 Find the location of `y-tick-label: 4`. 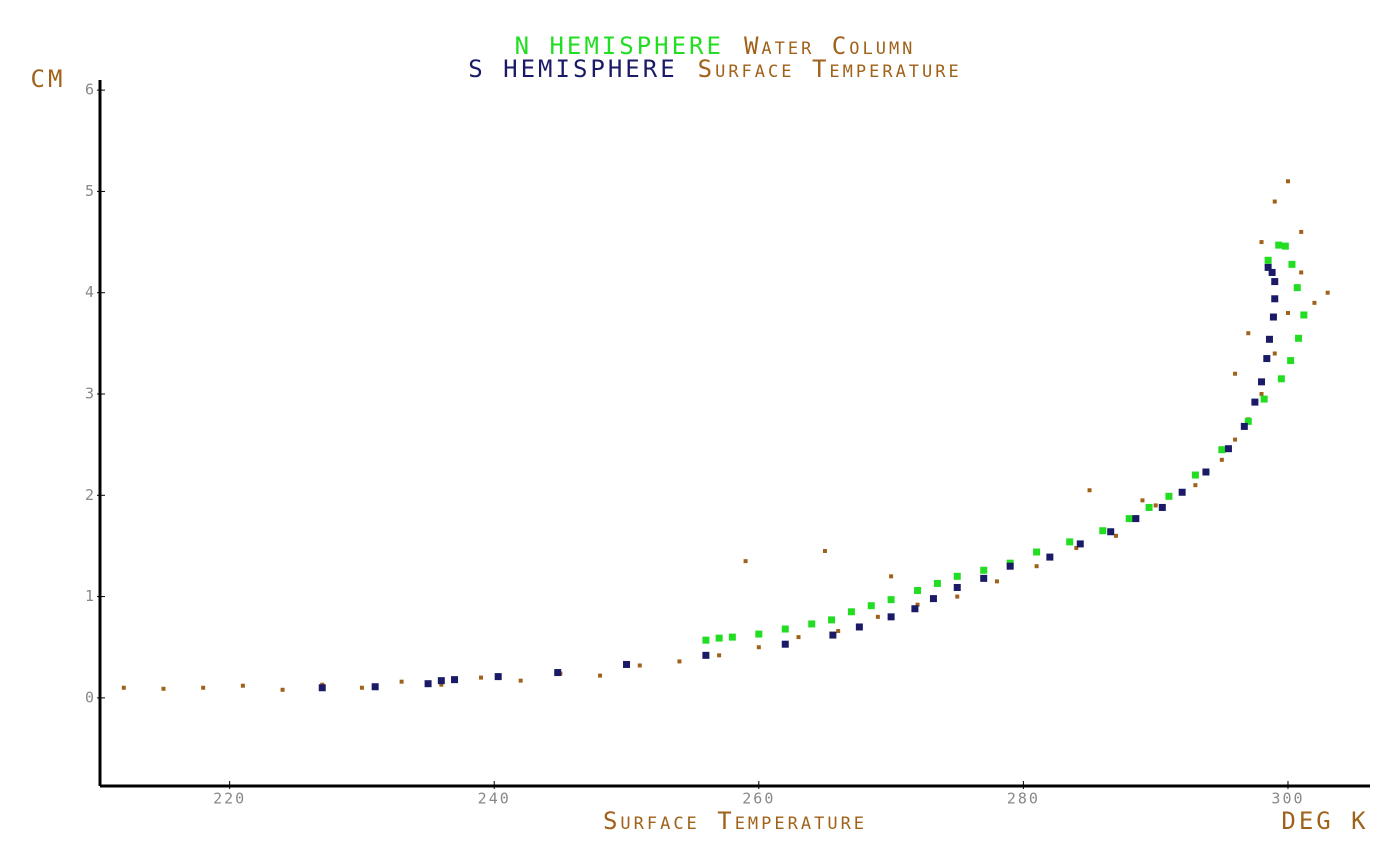

y-tick-label: 4 is located at coordinates (89, 292).